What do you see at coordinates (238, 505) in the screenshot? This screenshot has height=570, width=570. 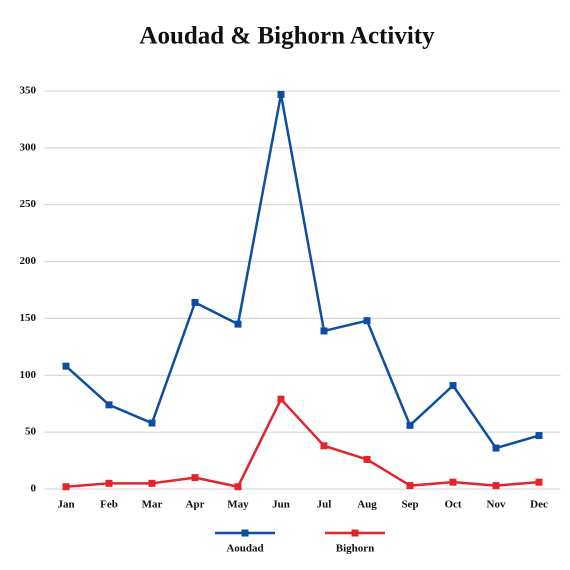 I see `x-tick-label: May` at bounding box center [238, 505].